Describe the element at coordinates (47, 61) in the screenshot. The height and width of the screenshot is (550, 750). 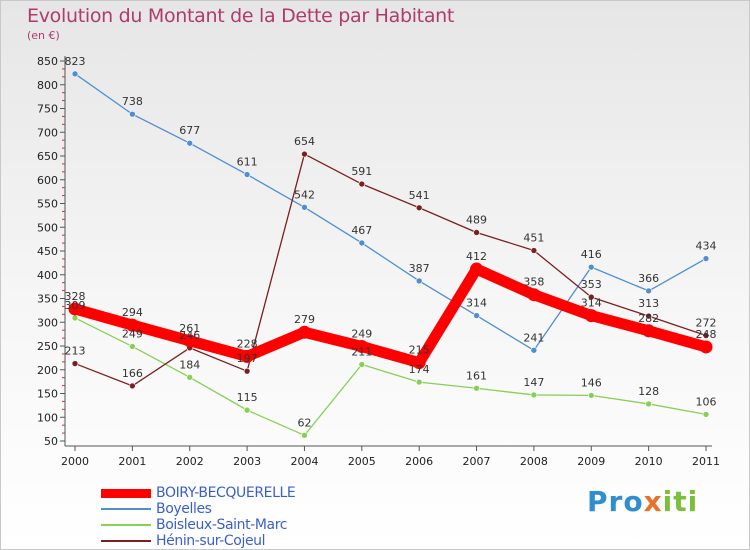
I see `y-tick-label: 850` at that location.